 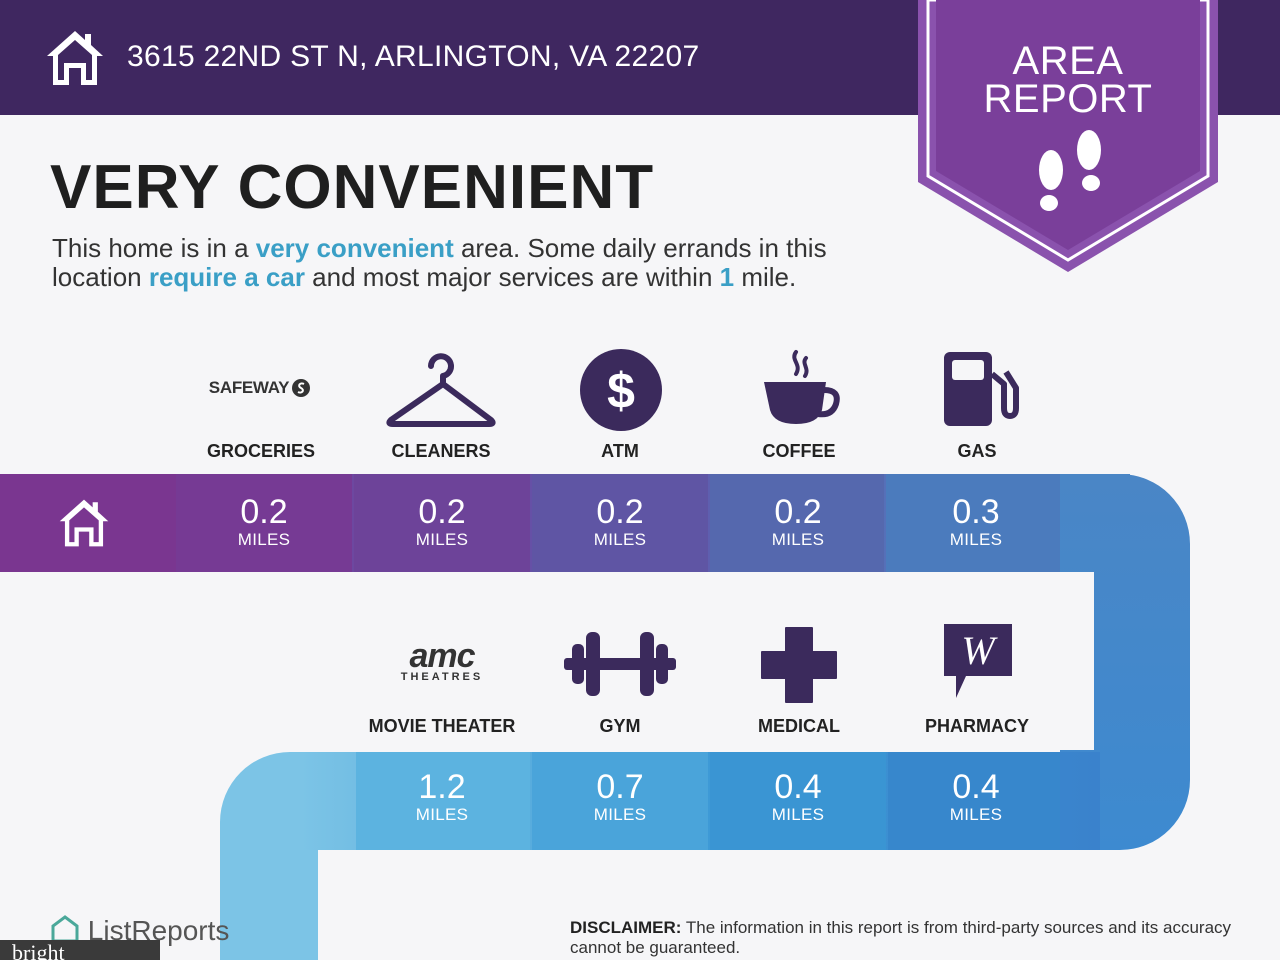 I want to click on category-label-atm: ATM, so click(x=620, y=451).